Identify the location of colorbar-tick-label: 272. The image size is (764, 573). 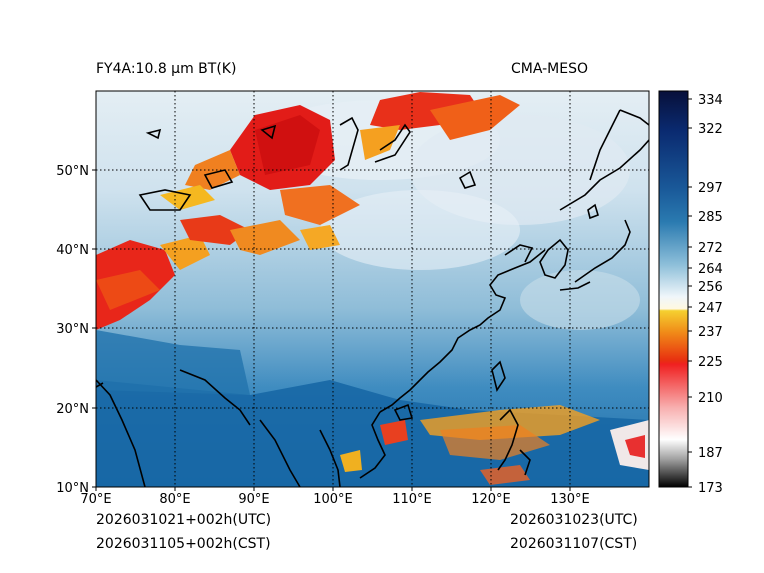
(710, 248).